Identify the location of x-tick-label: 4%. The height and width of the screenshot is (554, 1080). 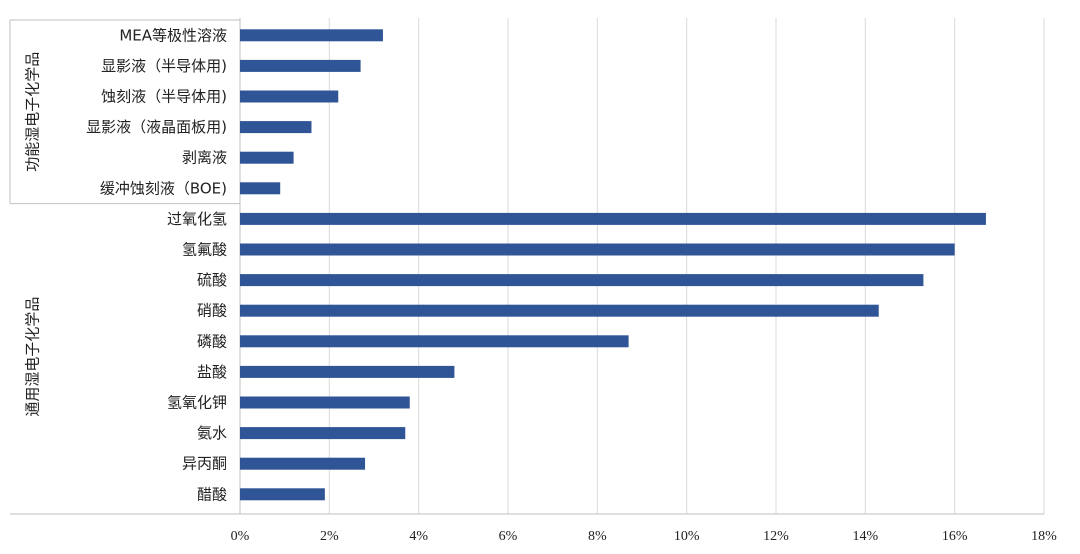
(418, 536).